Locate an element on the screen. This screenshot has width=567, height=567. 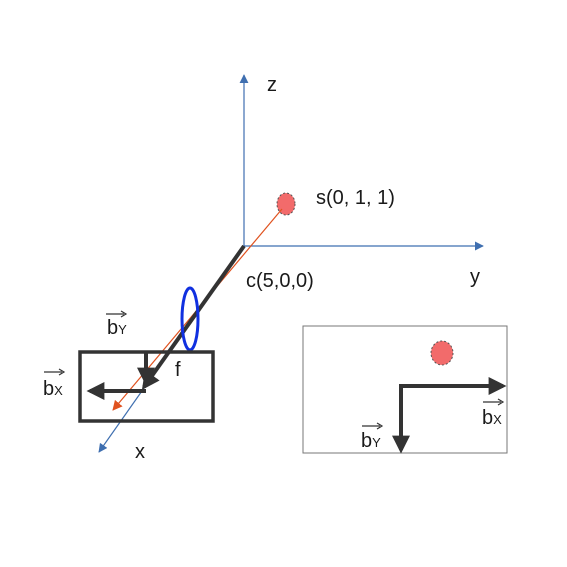
z-axis-label: z is located at coordinates (272, 85).